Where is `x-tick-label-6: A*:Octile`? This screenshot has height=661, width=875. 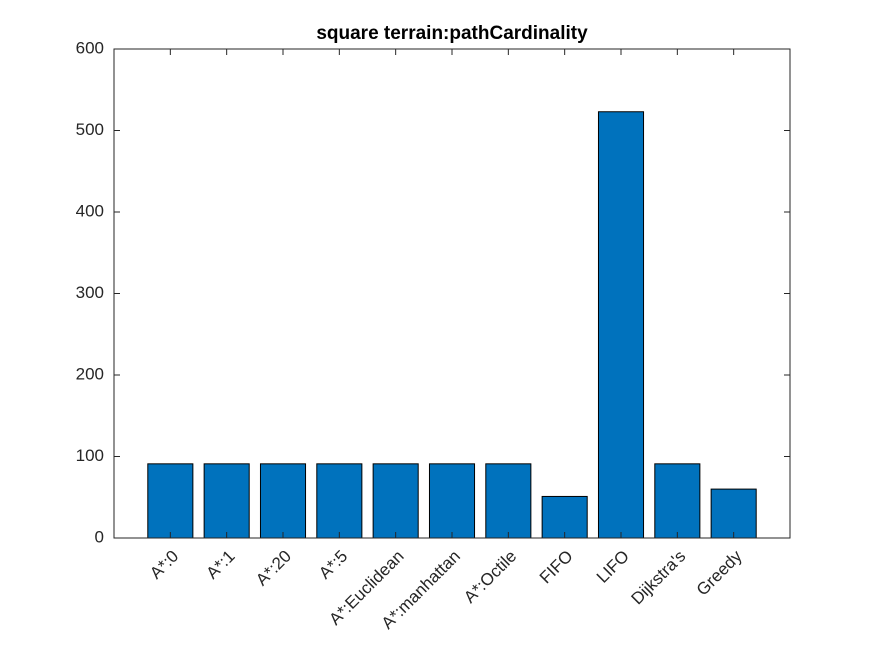 x-tick-label-6: A*:Octile is located at coordinates (490, 577).